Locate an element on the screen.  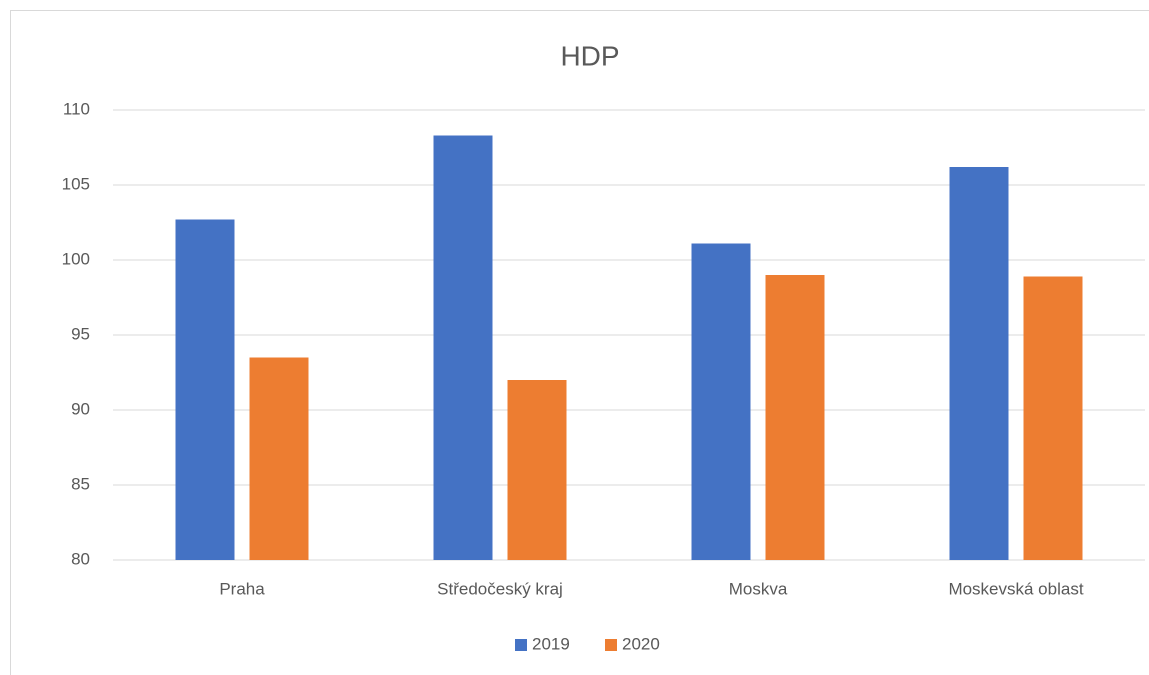
chart-title: HDP is located at coordinates (589, 55).